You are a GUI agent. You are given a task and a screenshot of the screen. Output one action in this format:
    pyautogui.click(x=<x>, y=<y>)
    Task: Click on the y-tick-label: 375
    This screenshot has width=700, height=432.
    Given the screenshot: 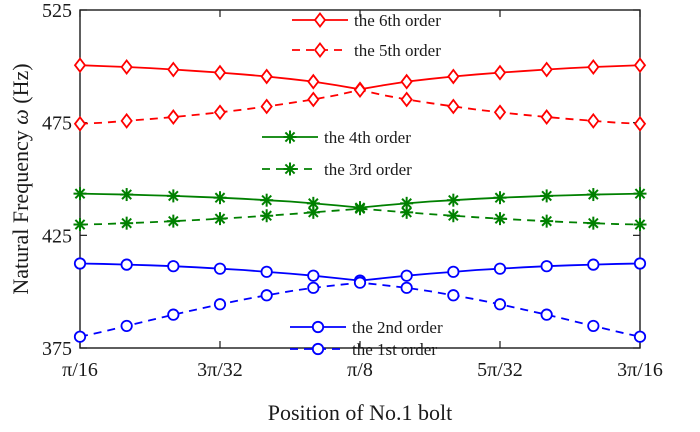 What is the action you would take?
    pyautogui.click(x=57, y=349)
    